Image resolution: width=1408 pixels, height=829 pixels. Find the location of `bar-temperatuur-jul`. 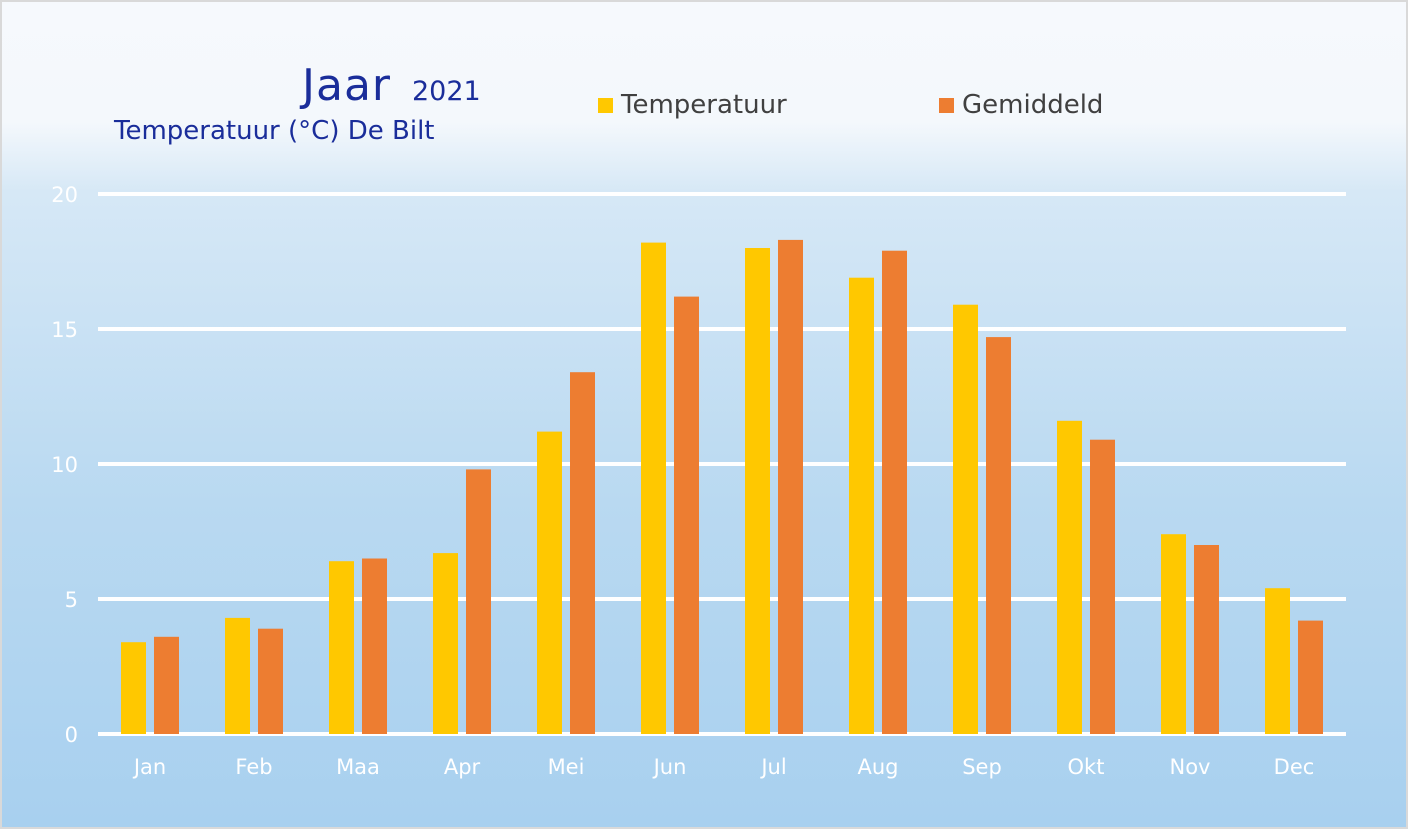

bar-temperatuur-jul is located at coordinates (757, 491).